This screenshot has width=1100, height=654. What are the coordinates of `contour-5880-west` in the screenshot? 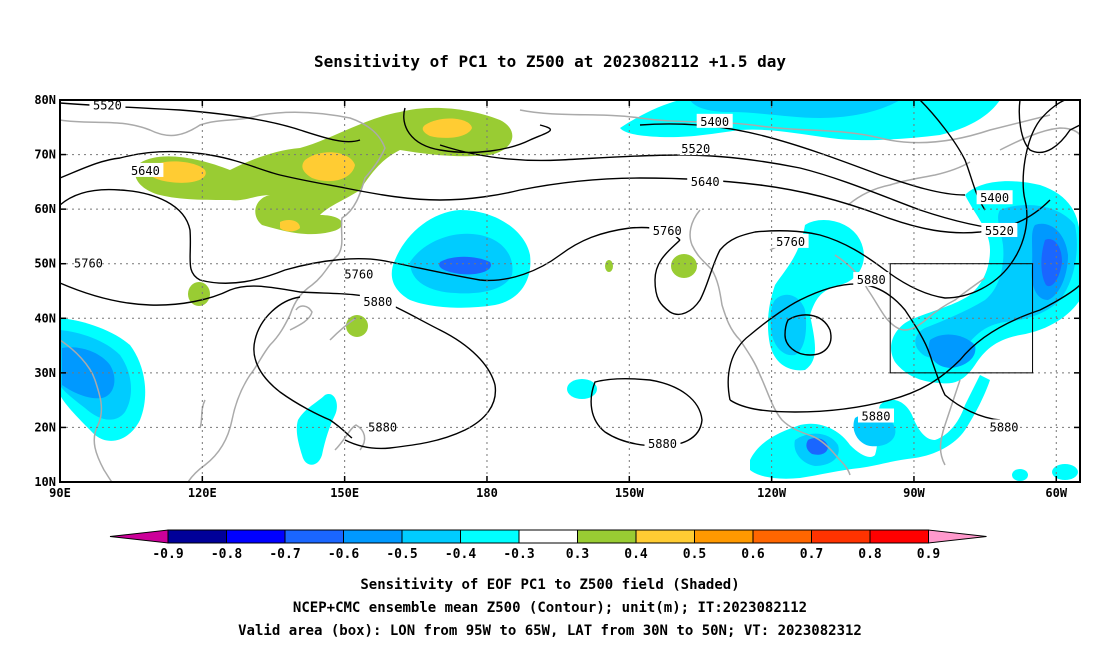 It's located at (278, 366).